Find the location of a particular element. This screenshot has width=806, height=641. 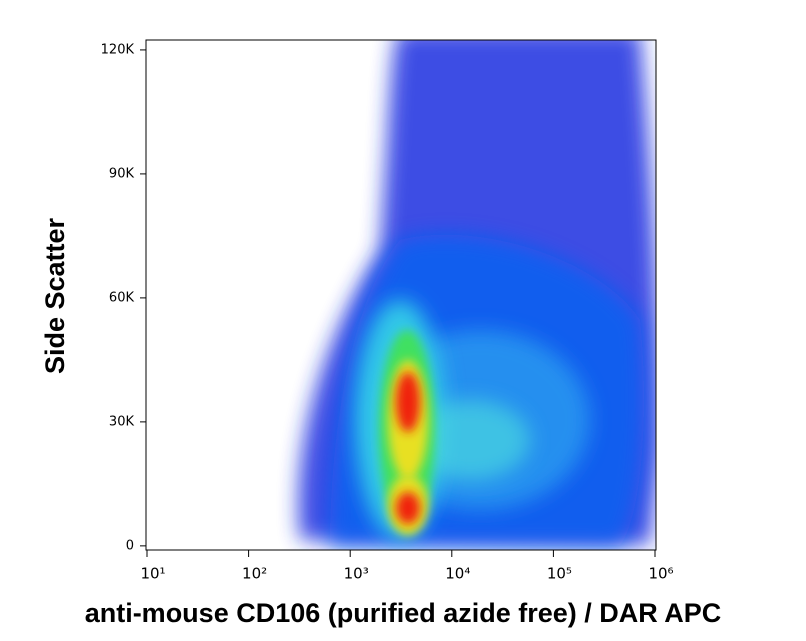

x-tick-label: 10⁴ is located at coordinates (457, 574).